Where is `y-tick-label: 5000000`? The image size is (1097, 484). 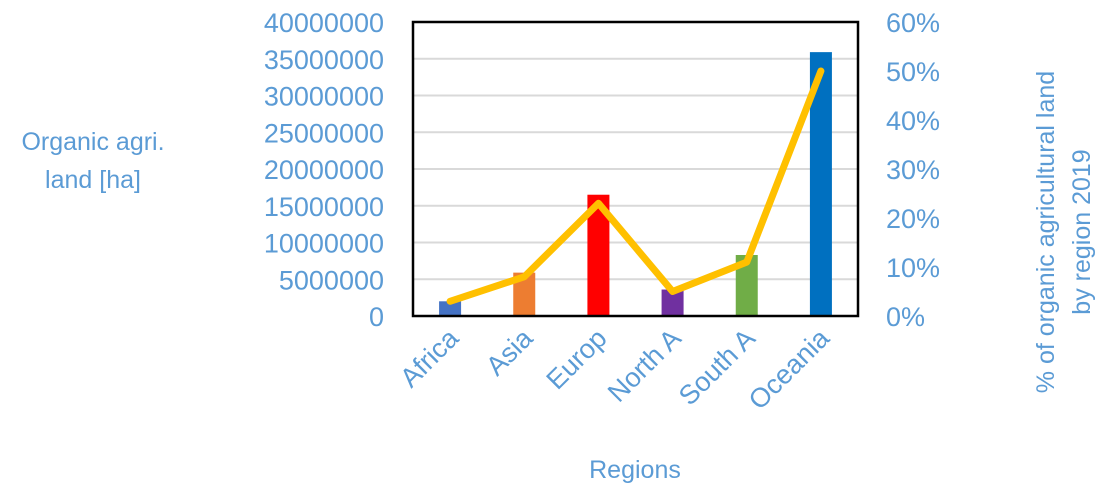
y-tick-label: 5000000 is located at coordinates (331, 280).